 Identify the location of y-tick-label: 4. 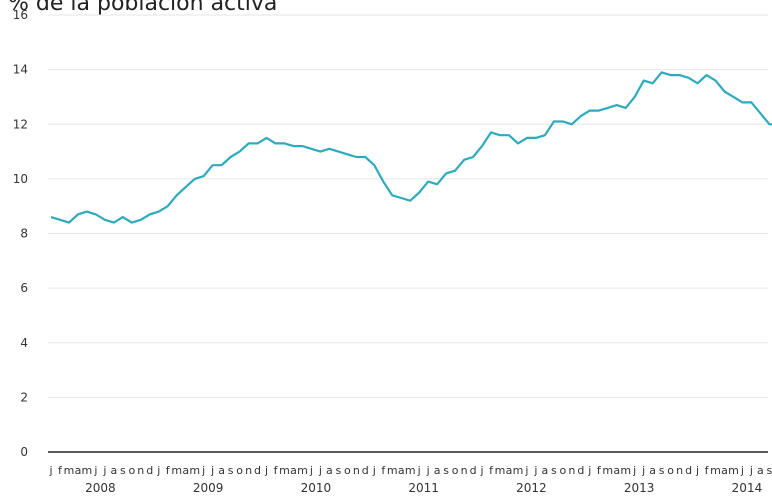
(24, 343).